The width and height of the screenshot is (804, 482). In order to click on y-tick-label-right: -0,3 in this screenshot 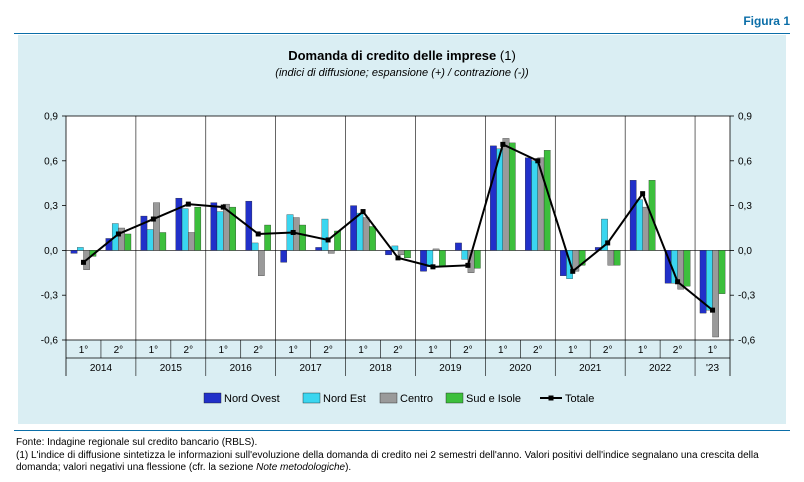, I will do `click(747, 296)`.